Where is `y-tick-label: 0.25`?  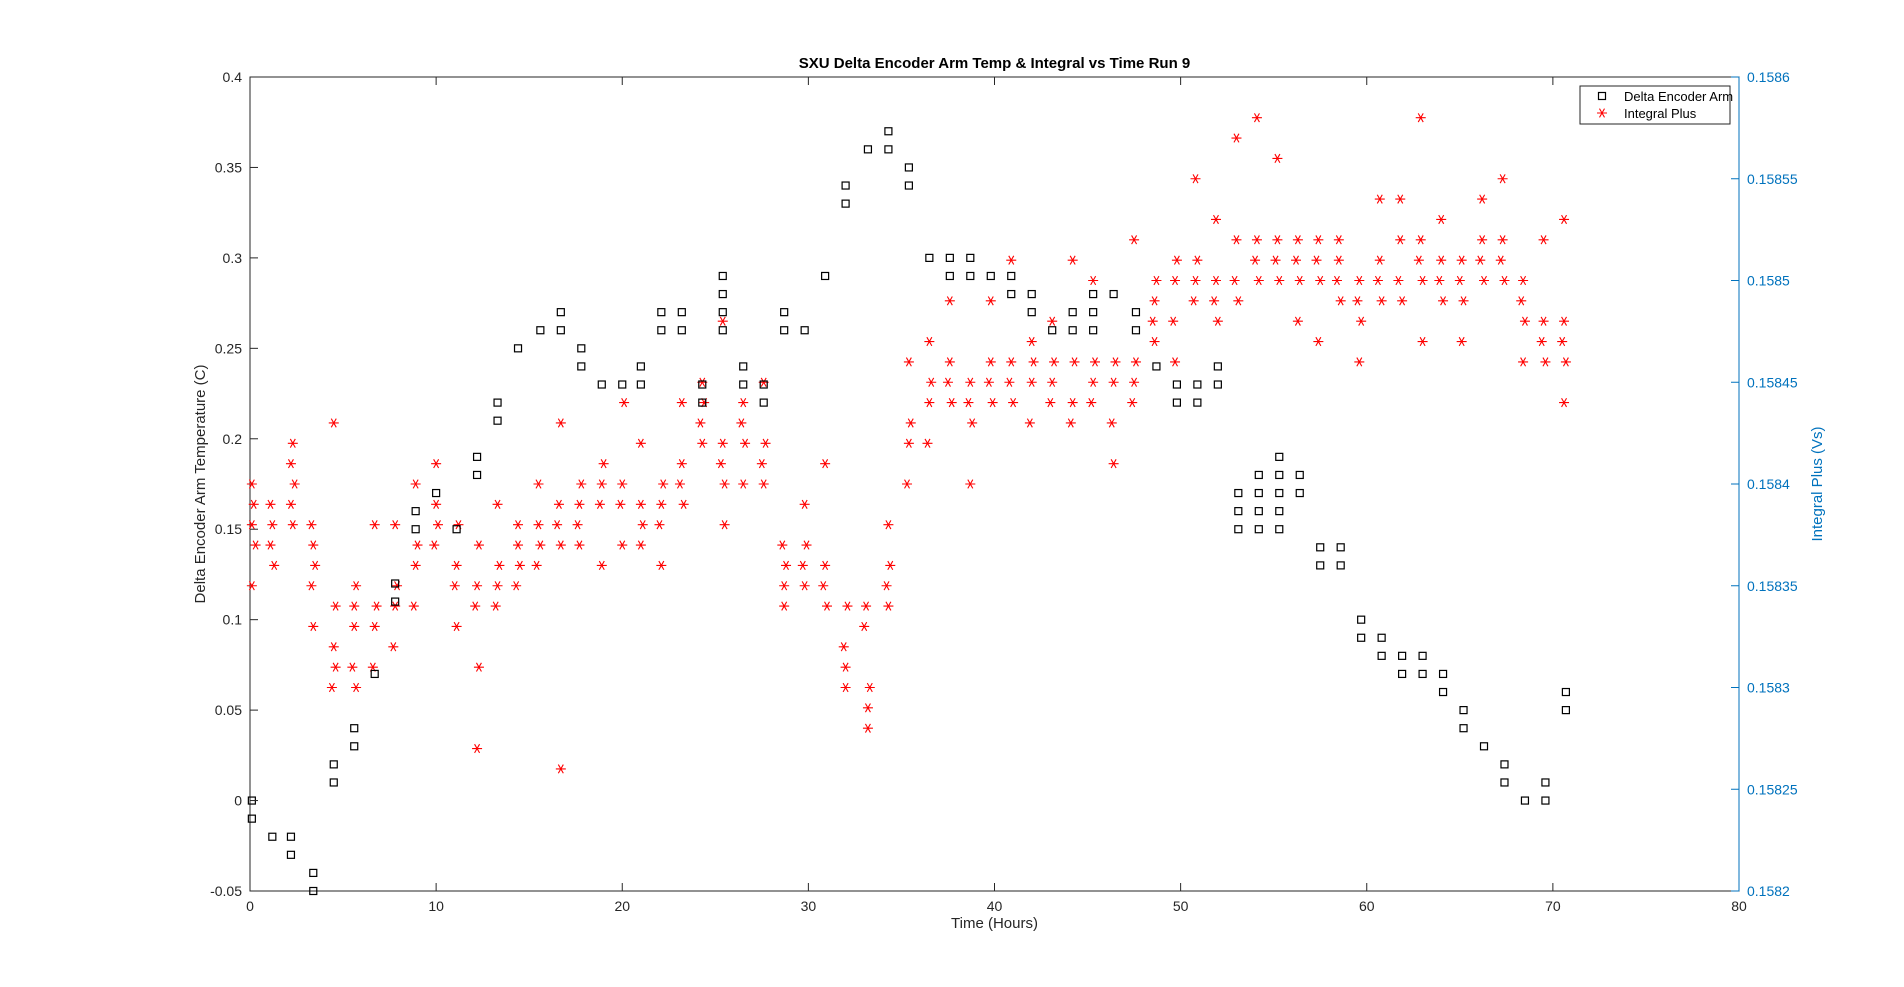
y-tick-label: 0.25 is located at coordinates (228, 348).